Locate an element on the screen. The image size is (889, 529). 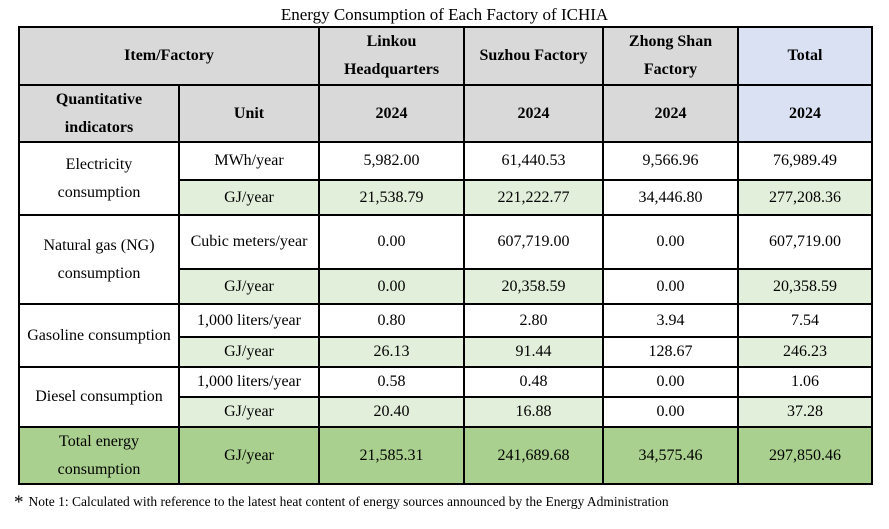
header-unit: Unit is located at coordinates (249, 113).